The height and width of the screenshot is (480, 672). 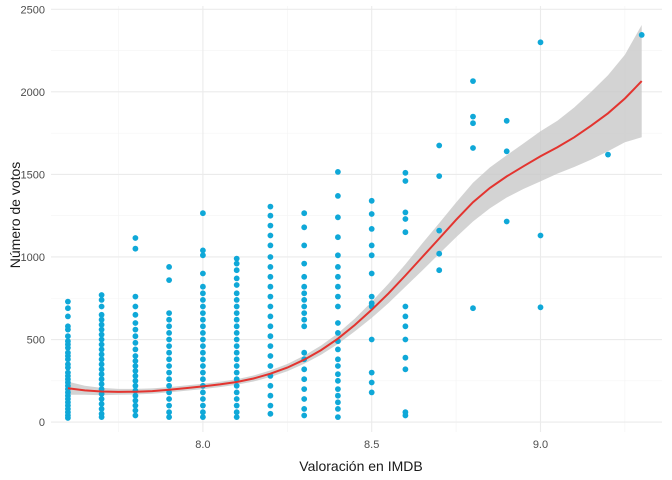 I want to click on x-tick-label: 8.5, so click(x=371, y=445).